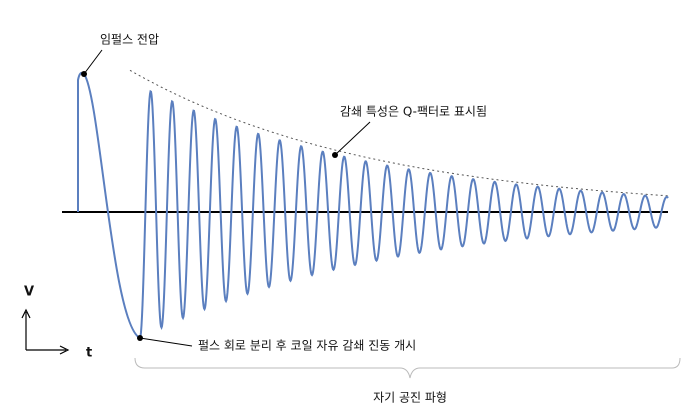  I want to click on start-label: 펄스 회로 분리 후 코일 자유 감쇄 진동 개시, so click(307, 346).